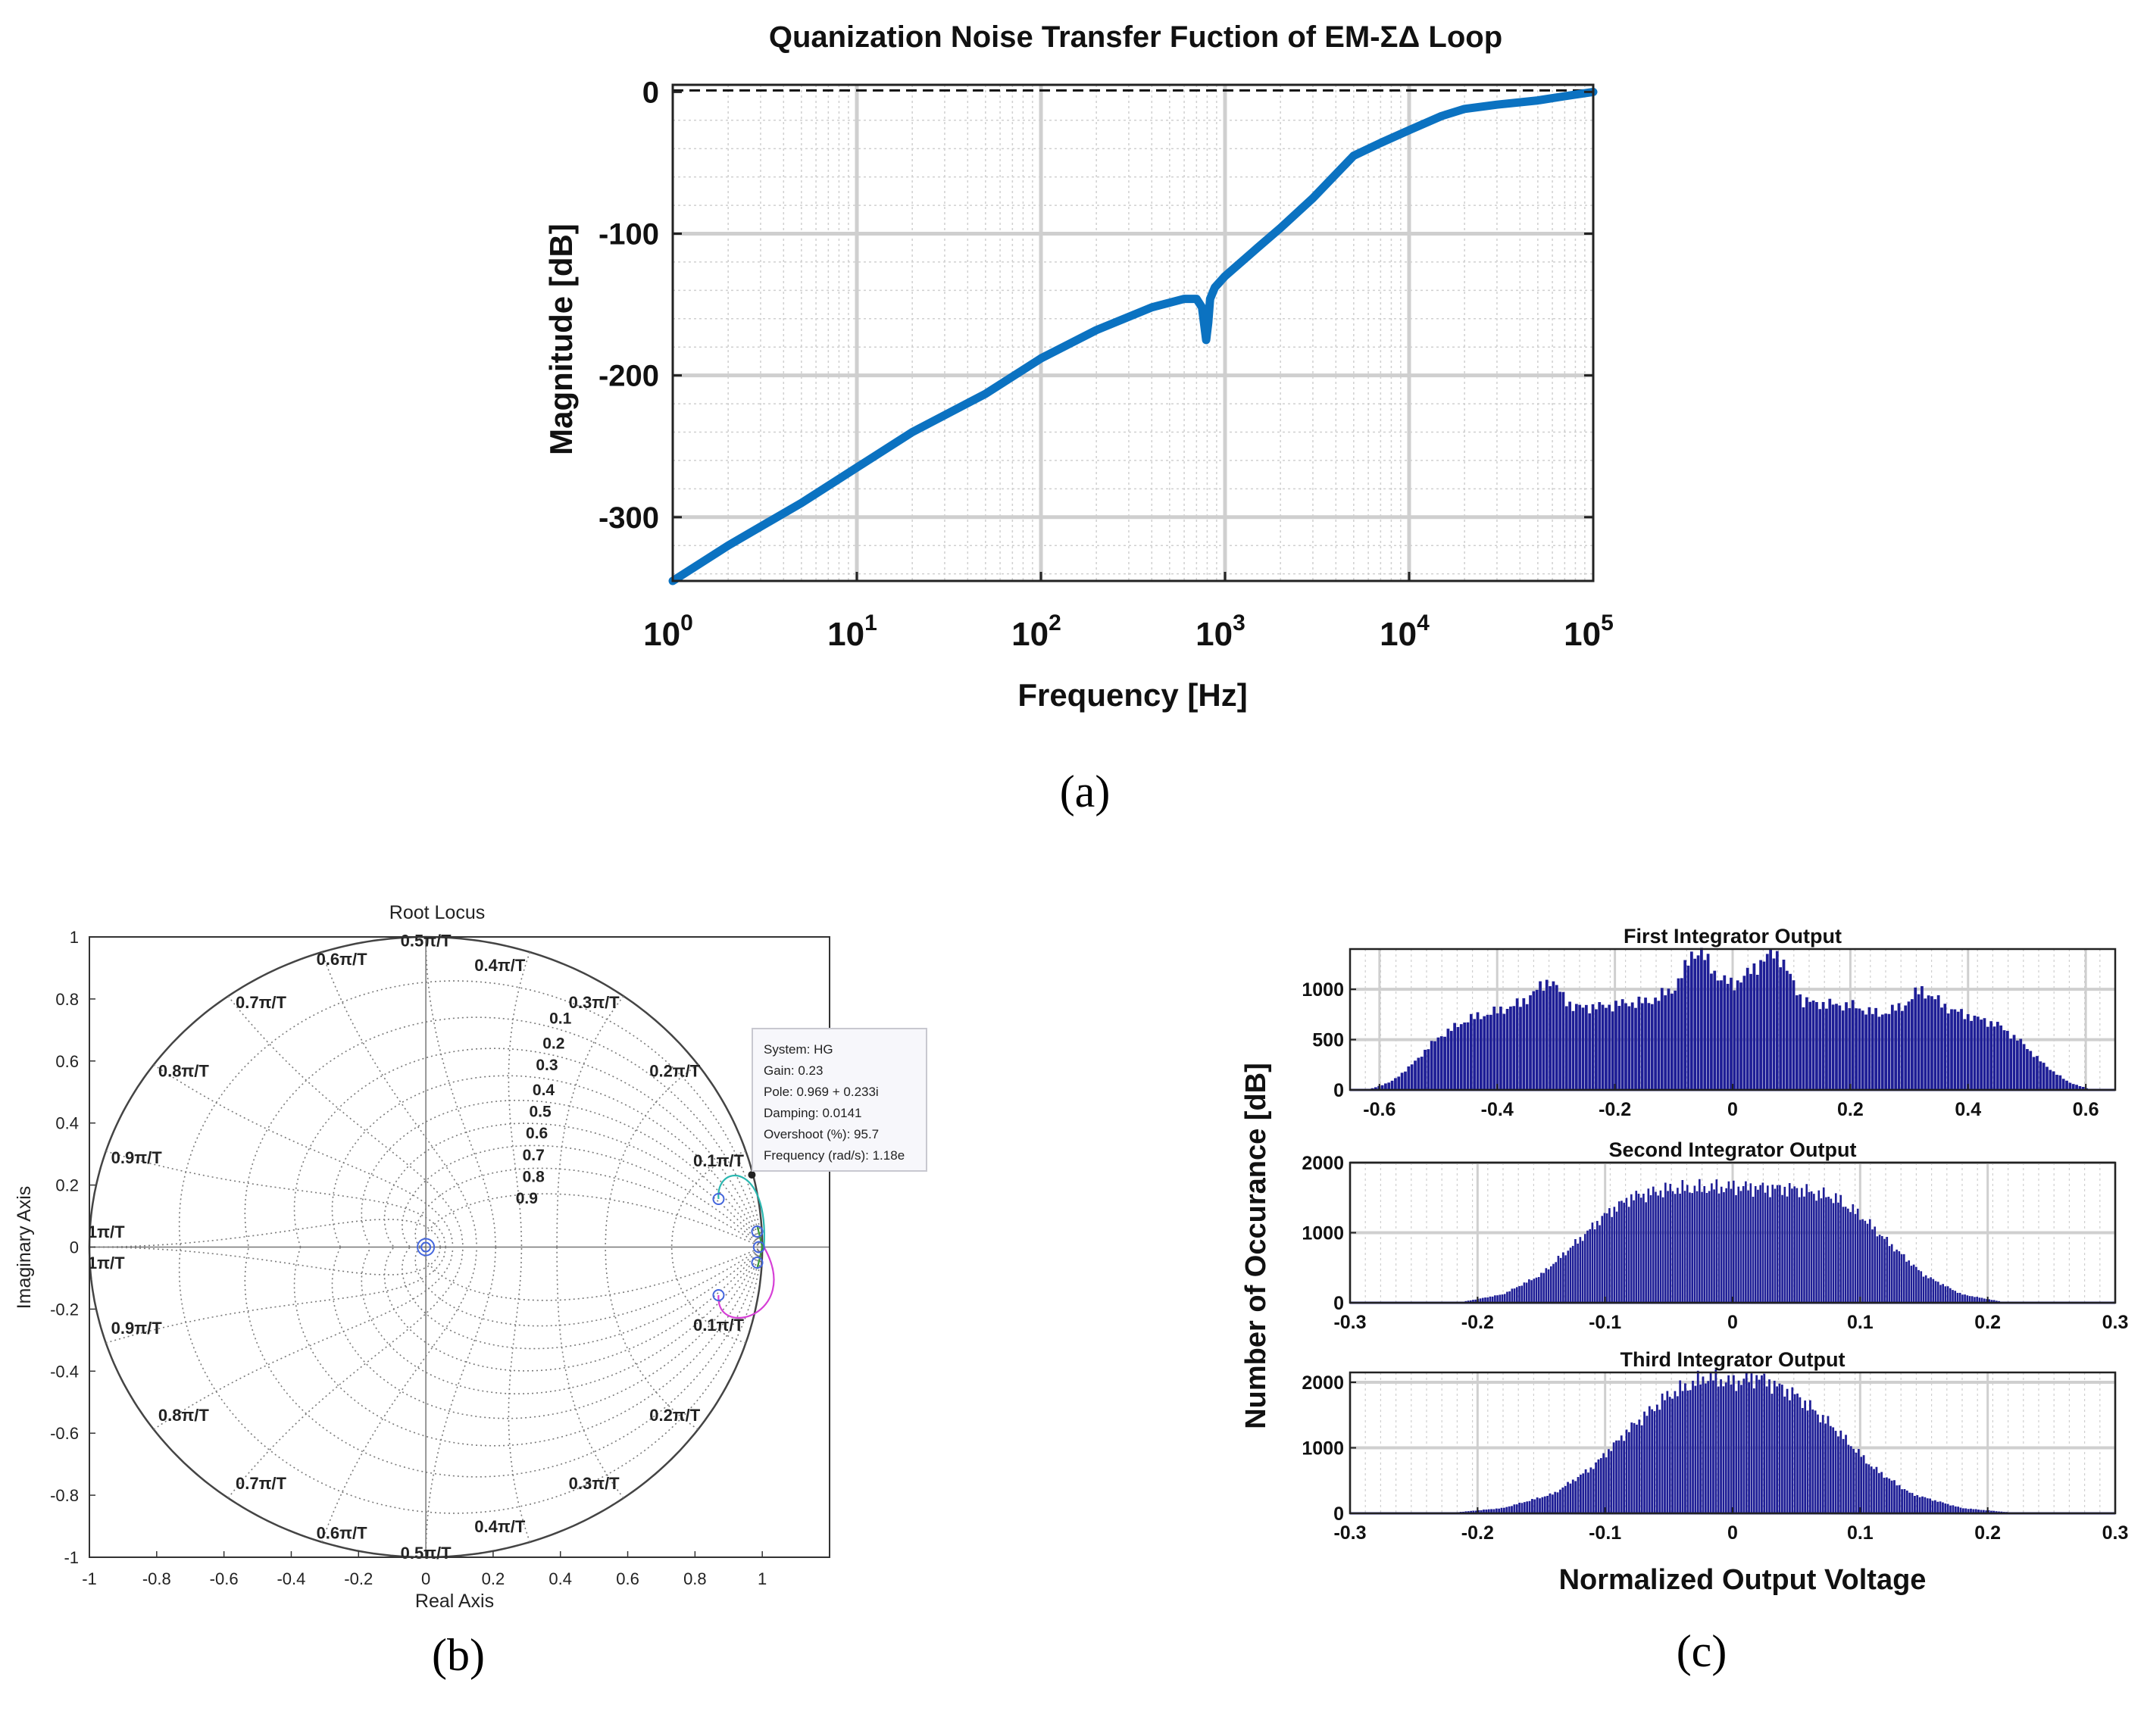  I want to click on damping-label: 0.3, so click(547, 1065).